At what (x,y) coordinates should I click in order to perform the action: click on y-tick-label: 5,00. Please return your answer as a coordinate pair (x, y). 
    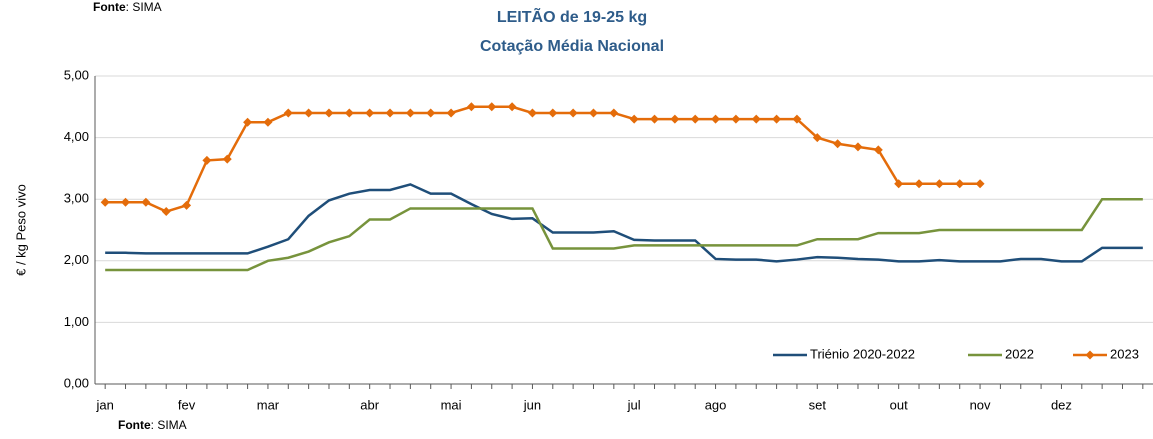
    Looking at the image, I should click on (76, 74).